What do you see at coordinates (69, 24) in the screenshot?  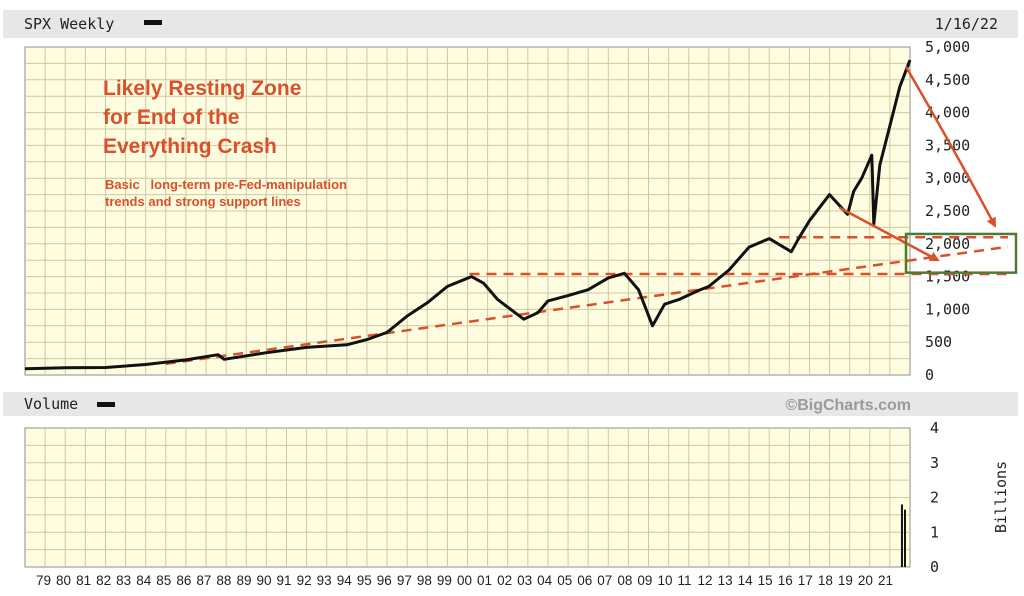 I see `chart-title: SPX Weekly` at bounding box center [69, 24].